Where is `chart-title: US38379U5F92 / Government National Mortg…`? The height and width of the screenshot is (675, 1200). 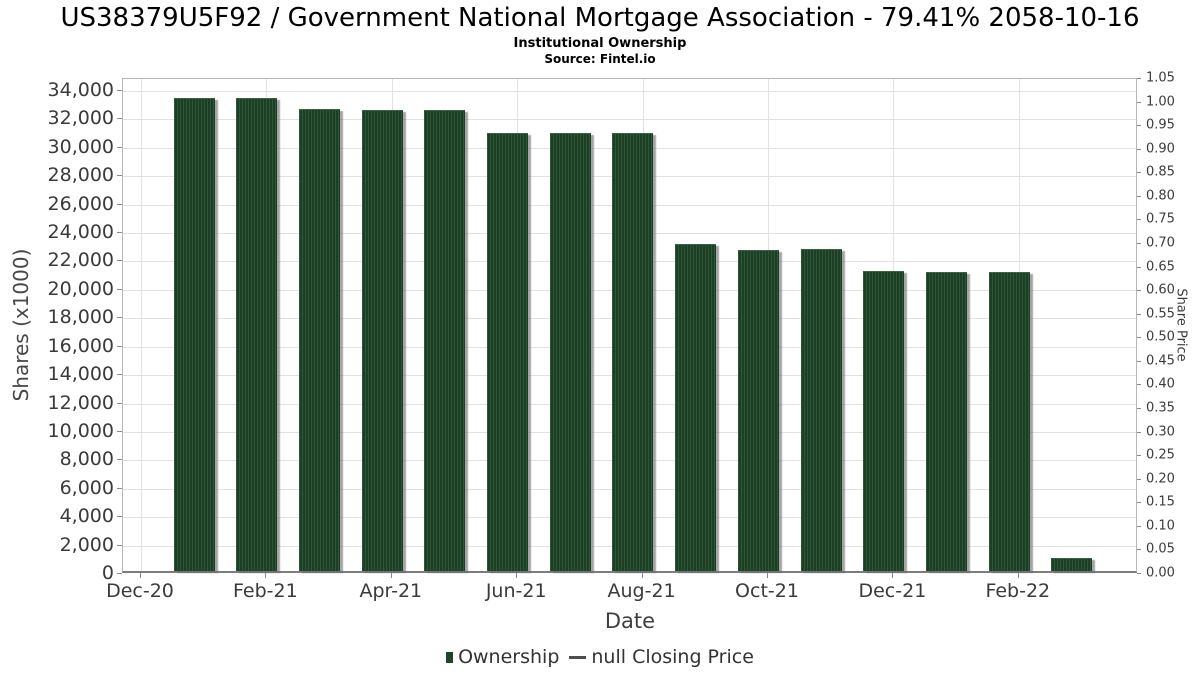 chart-title: US38379U5F92 / Government National Mortg… is located at coordinates (600, 18).